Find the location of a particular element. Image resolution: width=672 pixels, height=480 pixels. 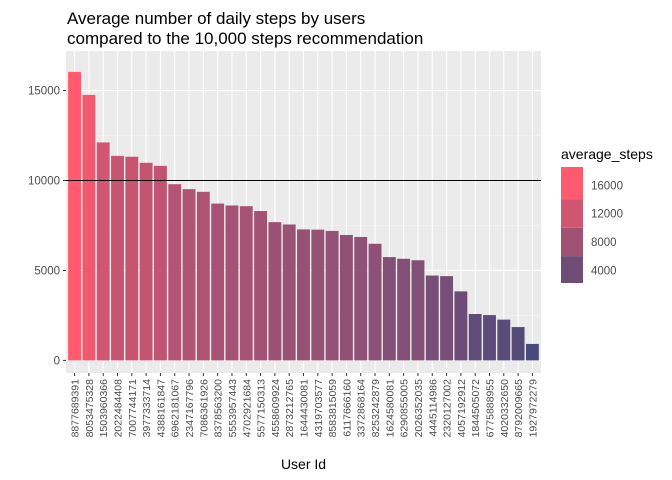

y-tick-label: 15000 is located at coordinates (44, 92).